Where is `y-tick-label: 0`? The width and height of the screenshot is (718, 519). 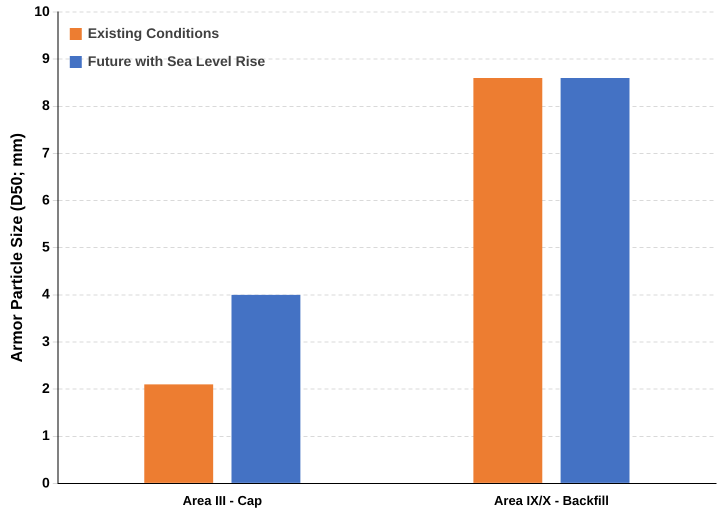 y-tick-label: 0 is located at coordinates (46, 482).